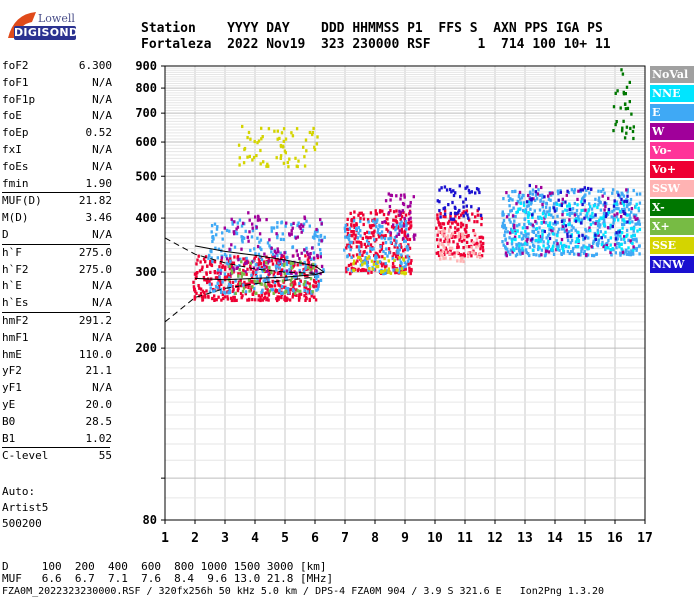 This screenshot has width=700, height=600. Describe the element at coordinates (99, 438) in the screenshot. I see `scaled-value: 1.02` at that location.